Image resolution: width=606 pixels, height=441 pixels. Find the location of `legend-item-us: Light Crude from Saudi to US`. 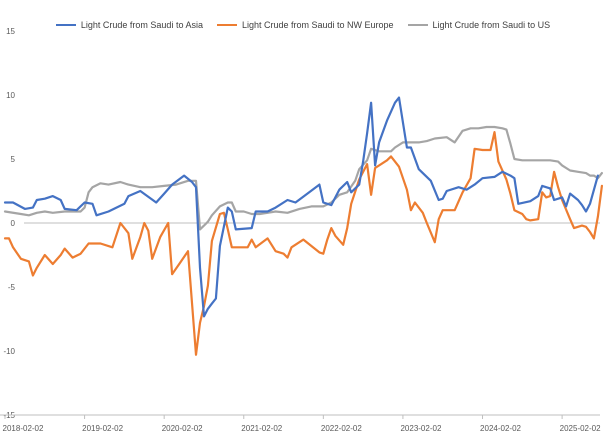

legend-item-us: Light Crude from Saudi to US is located at coordinates (479, 25).